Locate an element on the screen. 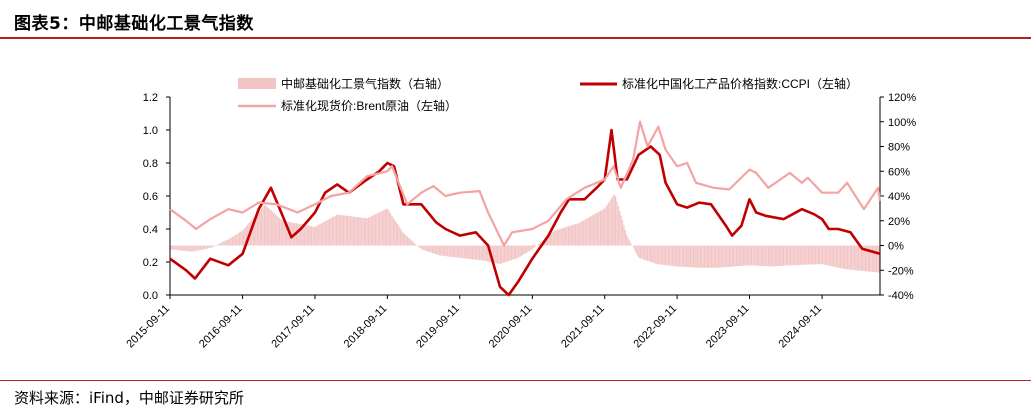  x-tick-label: 2019-09-11 is located at coordinates (438, 327).